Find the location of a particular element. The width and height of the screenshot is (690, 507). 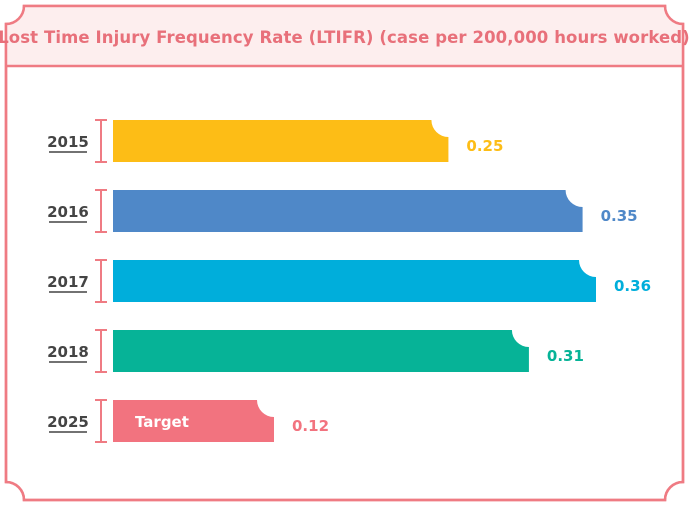

data-label: 0.31 is located at coordinates (565, 356).